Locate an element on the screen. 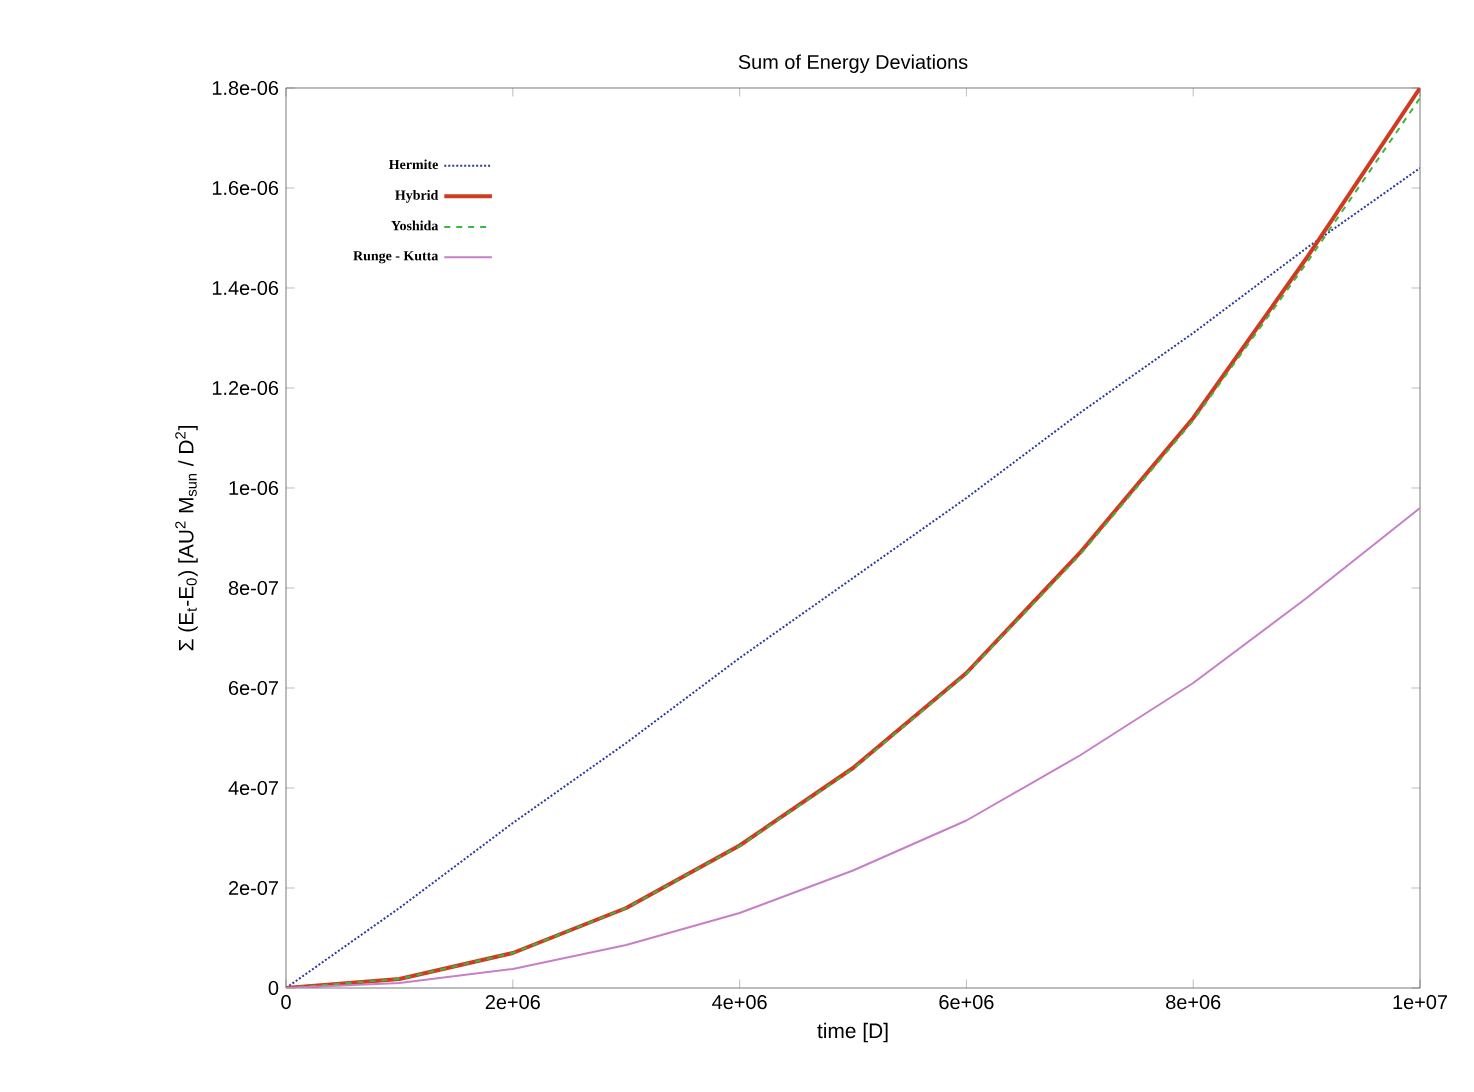  x-tick-label: 2e+06 is located at coordinates (512, 1002).